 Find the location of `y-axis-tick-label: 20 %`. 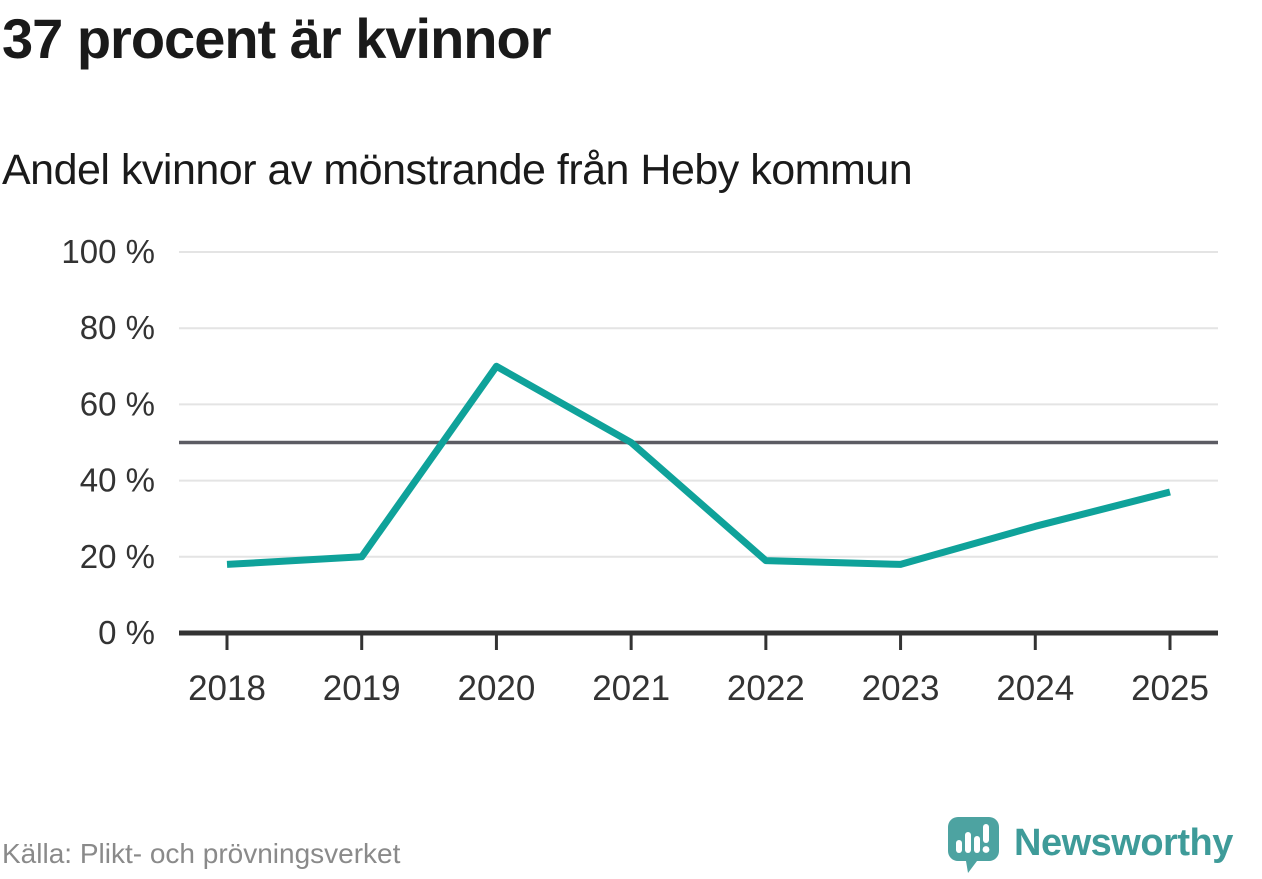

y-axis-tick-label: 20 % is located at coordinates (117, 556).